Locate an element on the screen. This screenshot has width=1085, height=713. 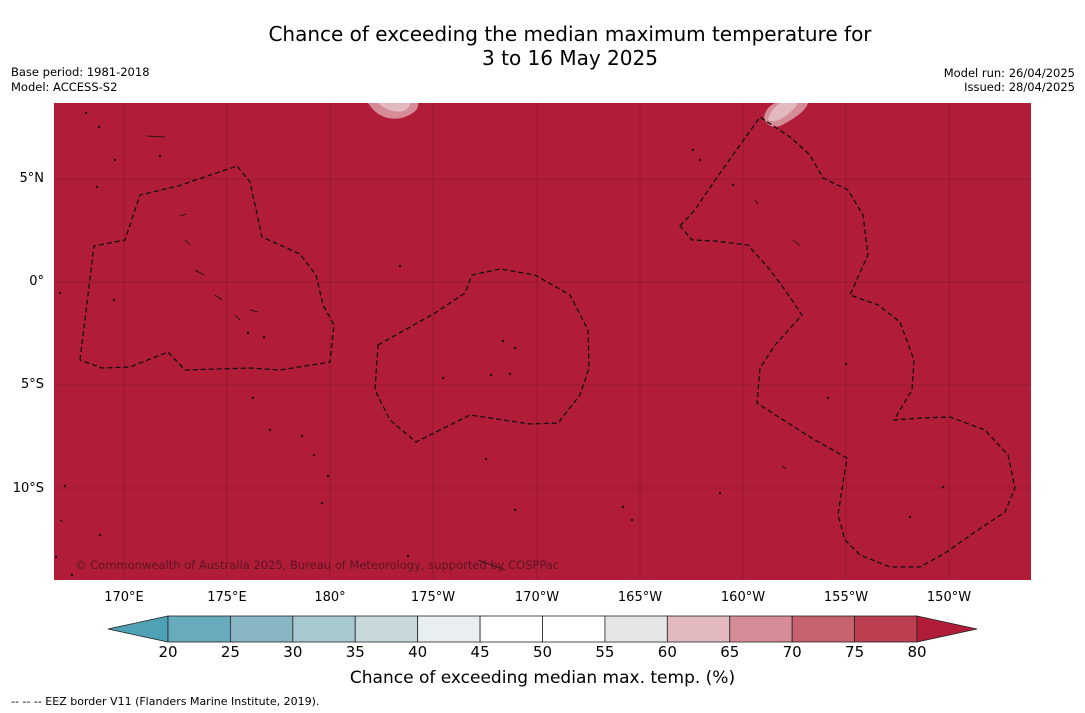
lon-label-175w: 175°W is located at coordinates (433, 597).